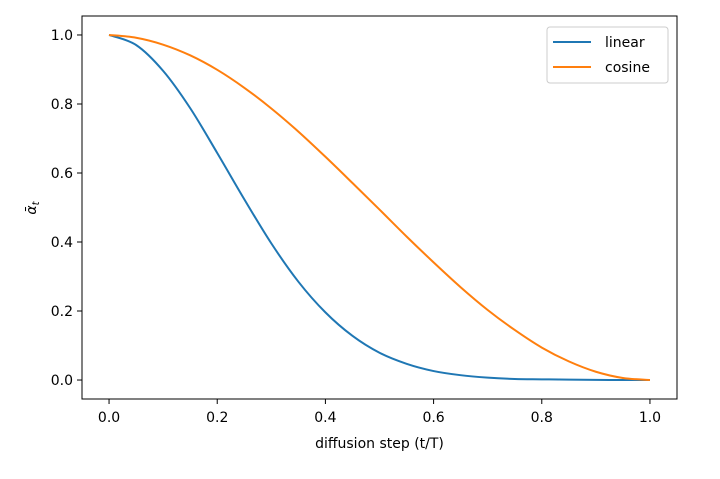  I want to click on y-tick-label: 0.8, so click(62, 105).